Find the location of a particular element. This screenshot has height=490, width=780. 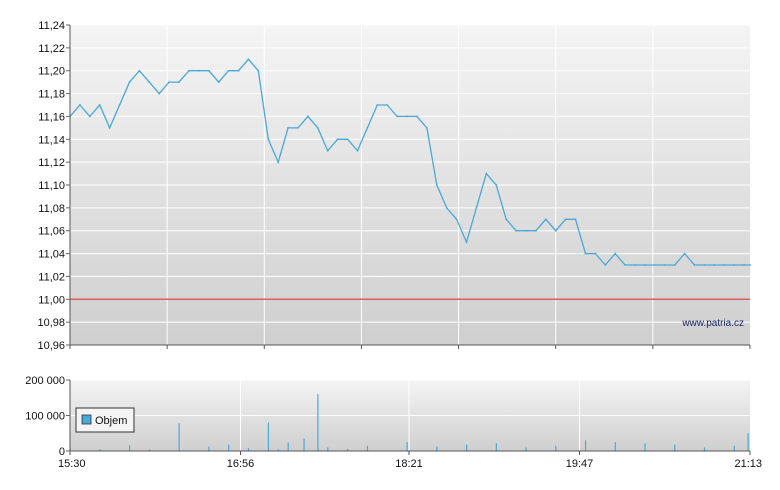

price-ytick-label: 11,14 is located at coordinates (51, 140).